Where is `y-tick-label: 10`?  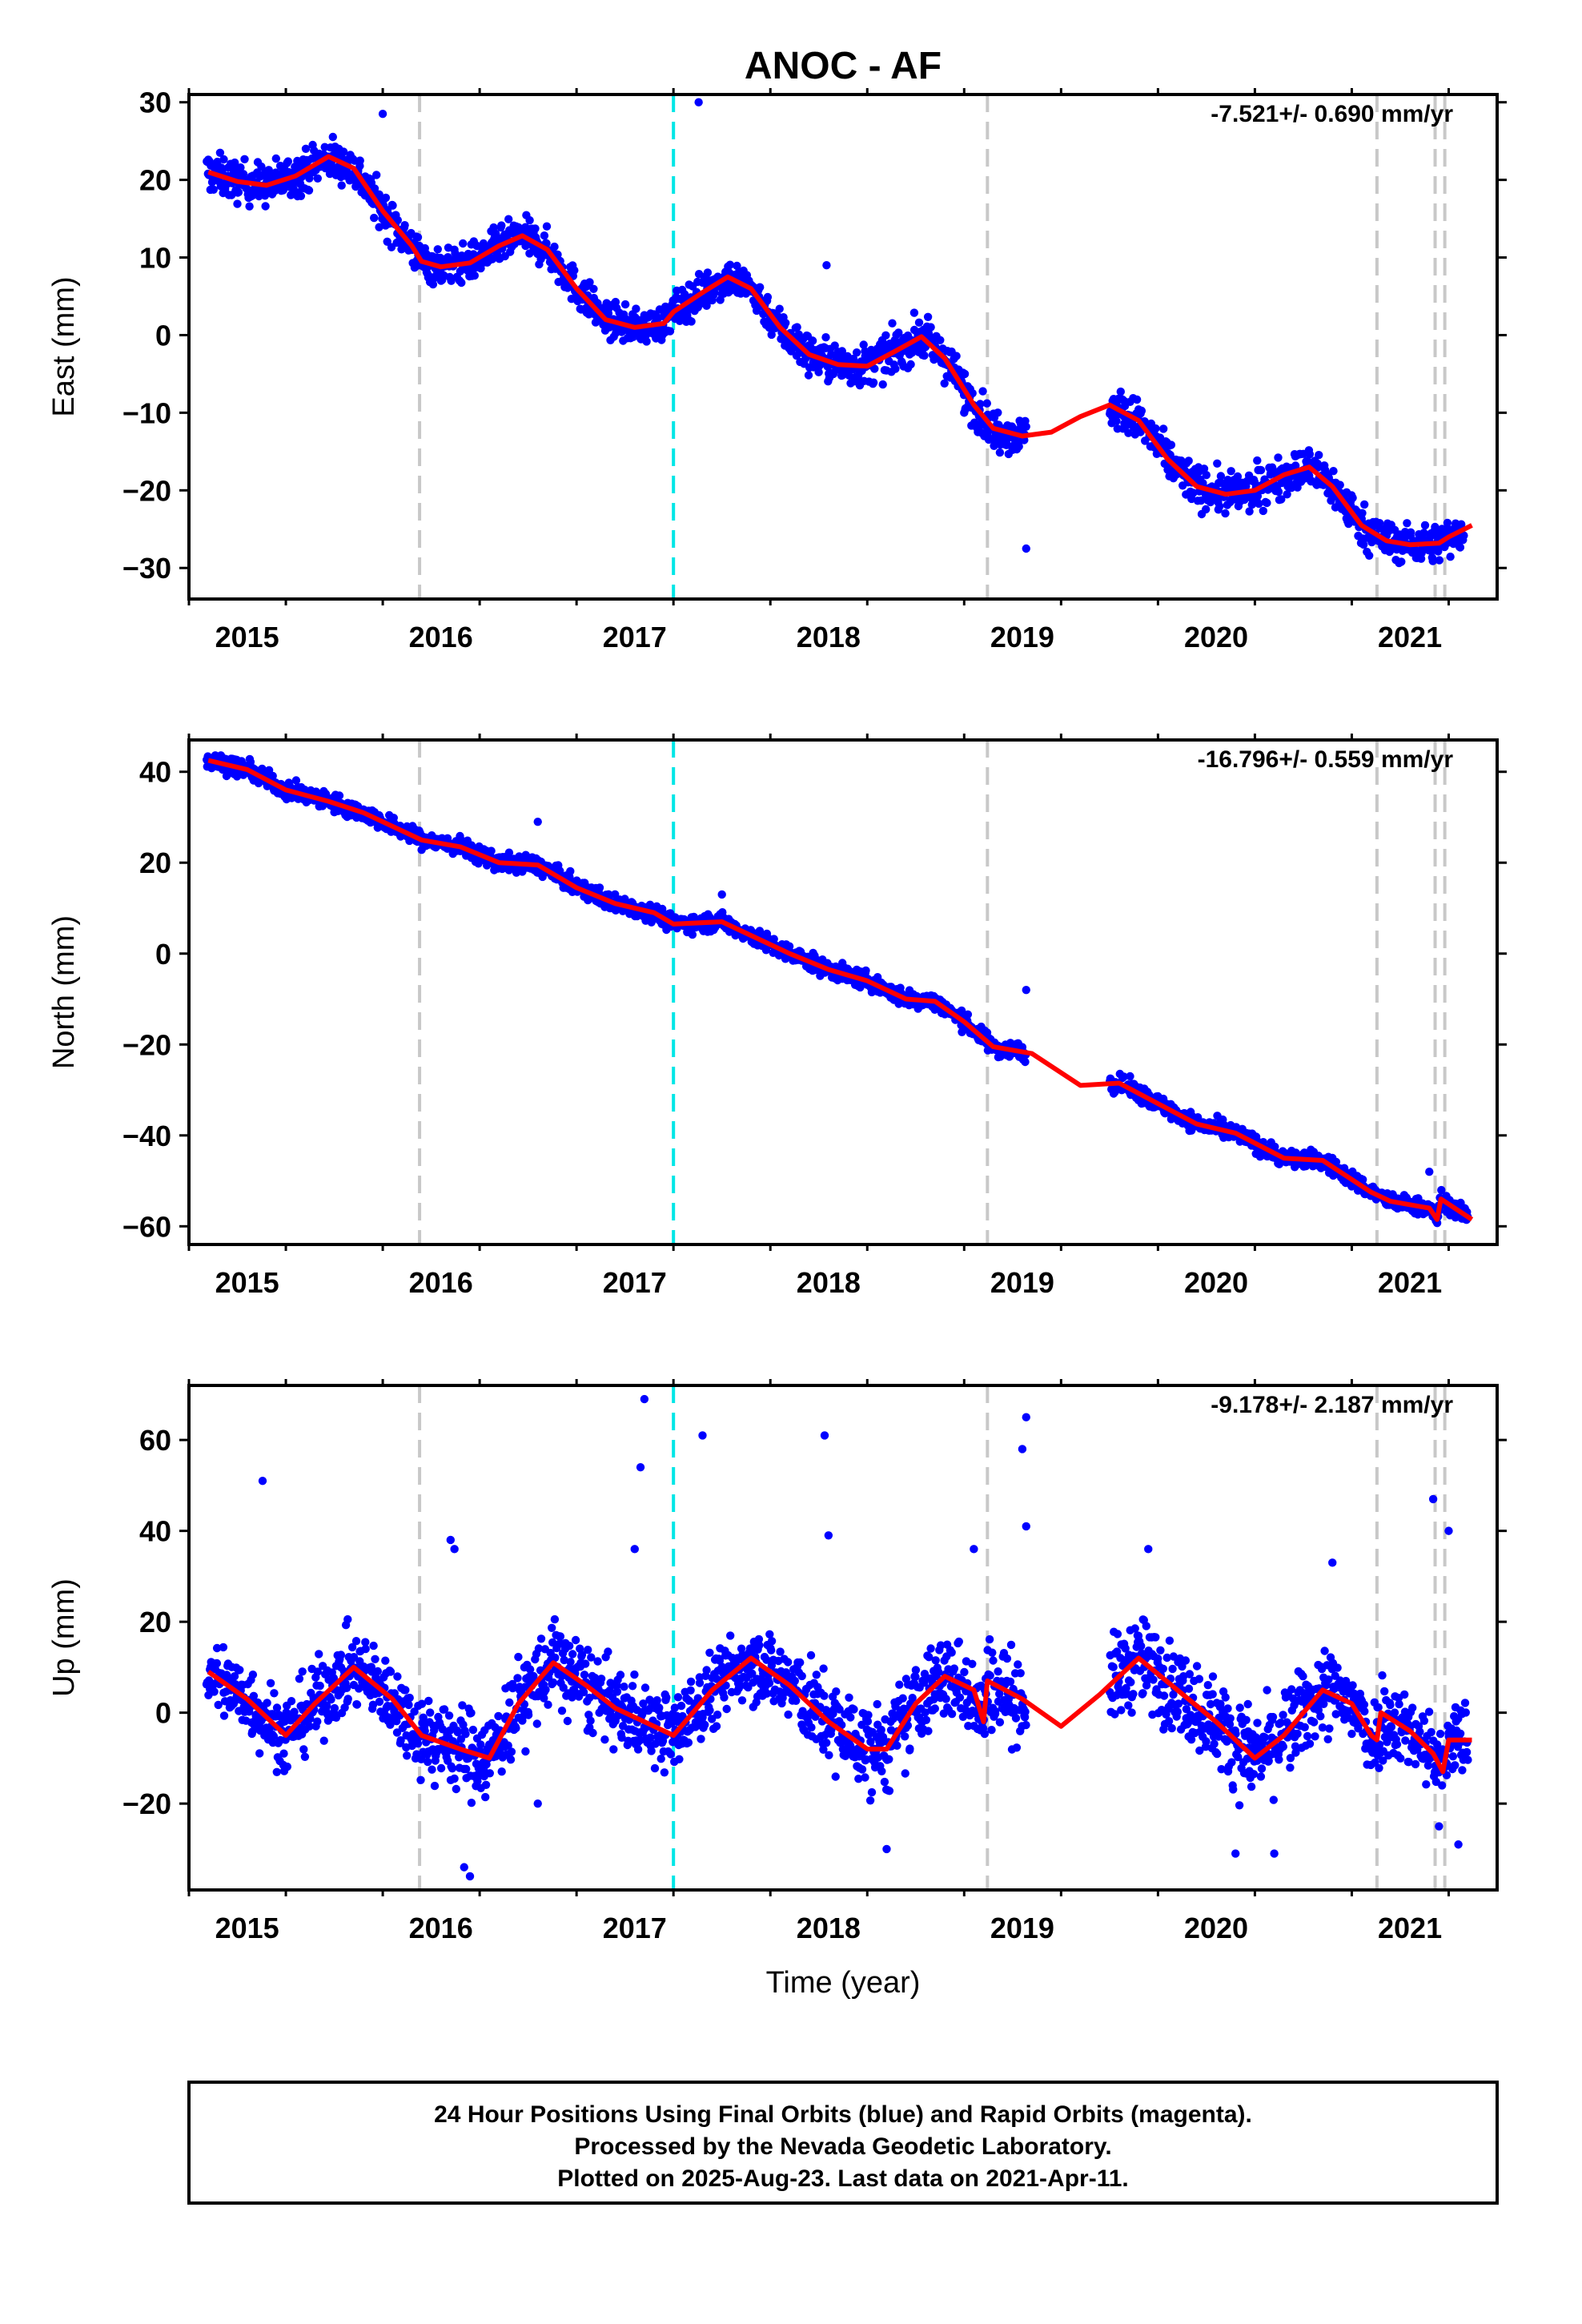 y-tick-label: 10 is located at coordinates (155, 258).